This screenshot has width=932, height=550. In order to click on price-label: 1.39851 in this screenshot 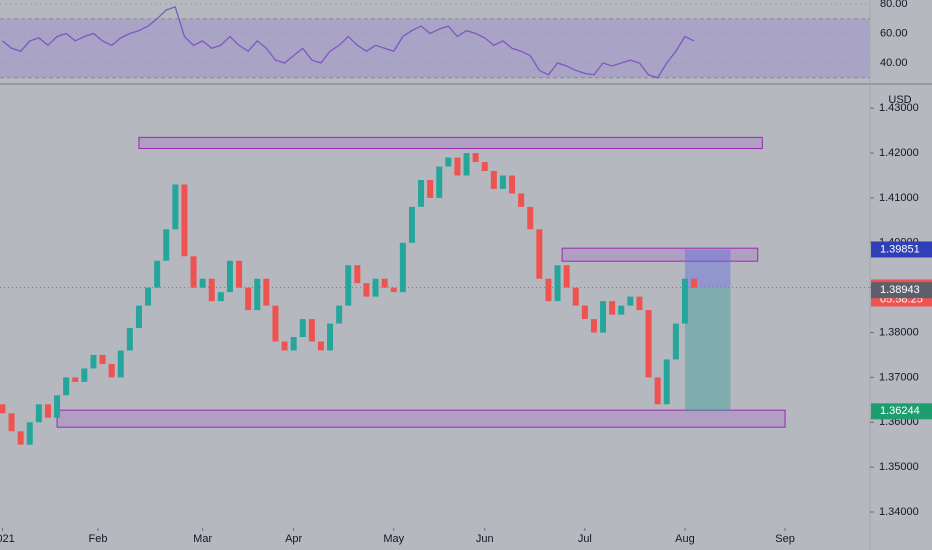, I will do `click(900, 249)`.